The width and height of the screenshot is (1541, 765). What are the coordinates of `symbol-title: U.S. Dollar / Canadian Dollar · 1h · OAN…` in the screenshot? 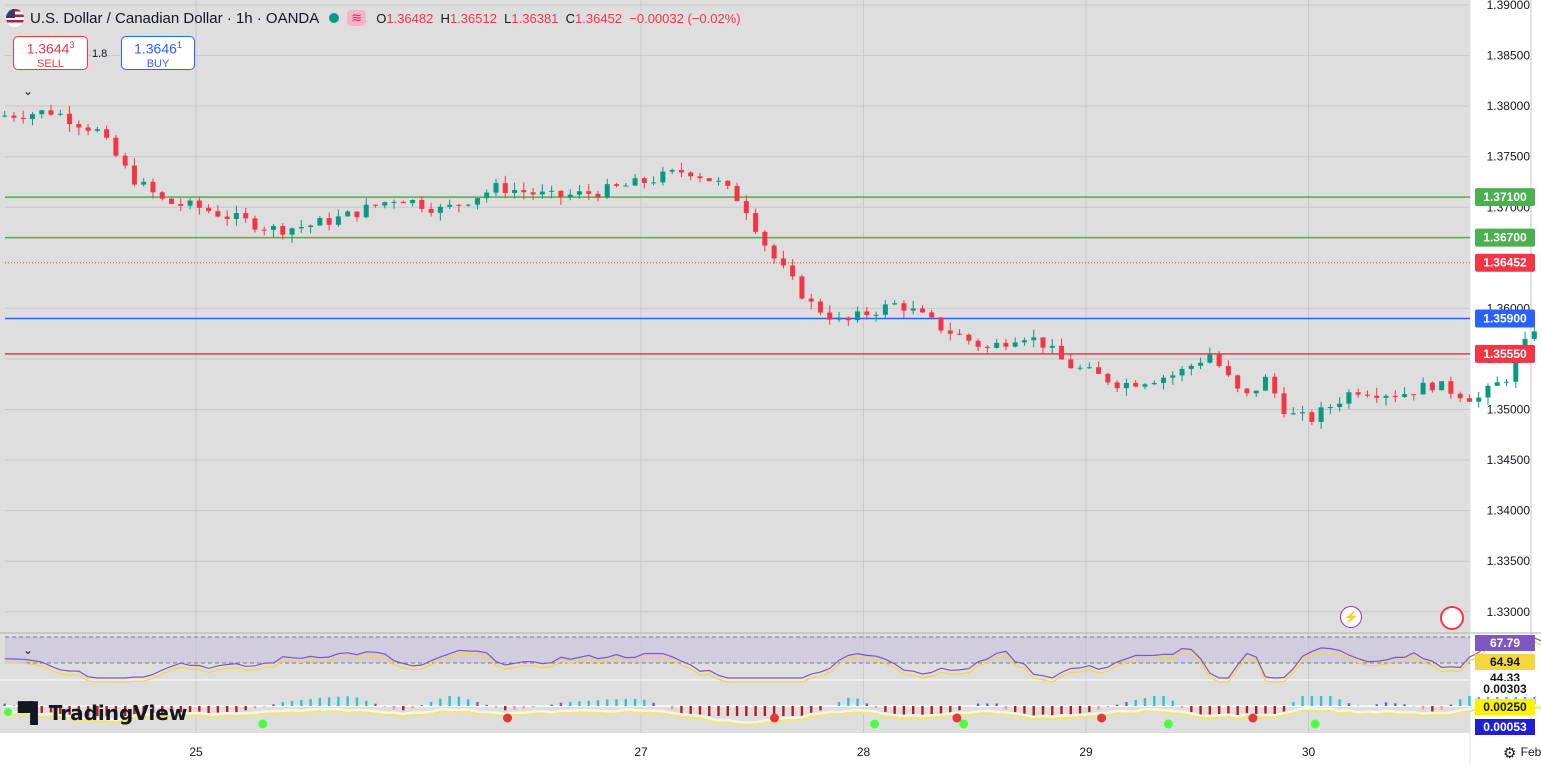 It's located at (175, 18).